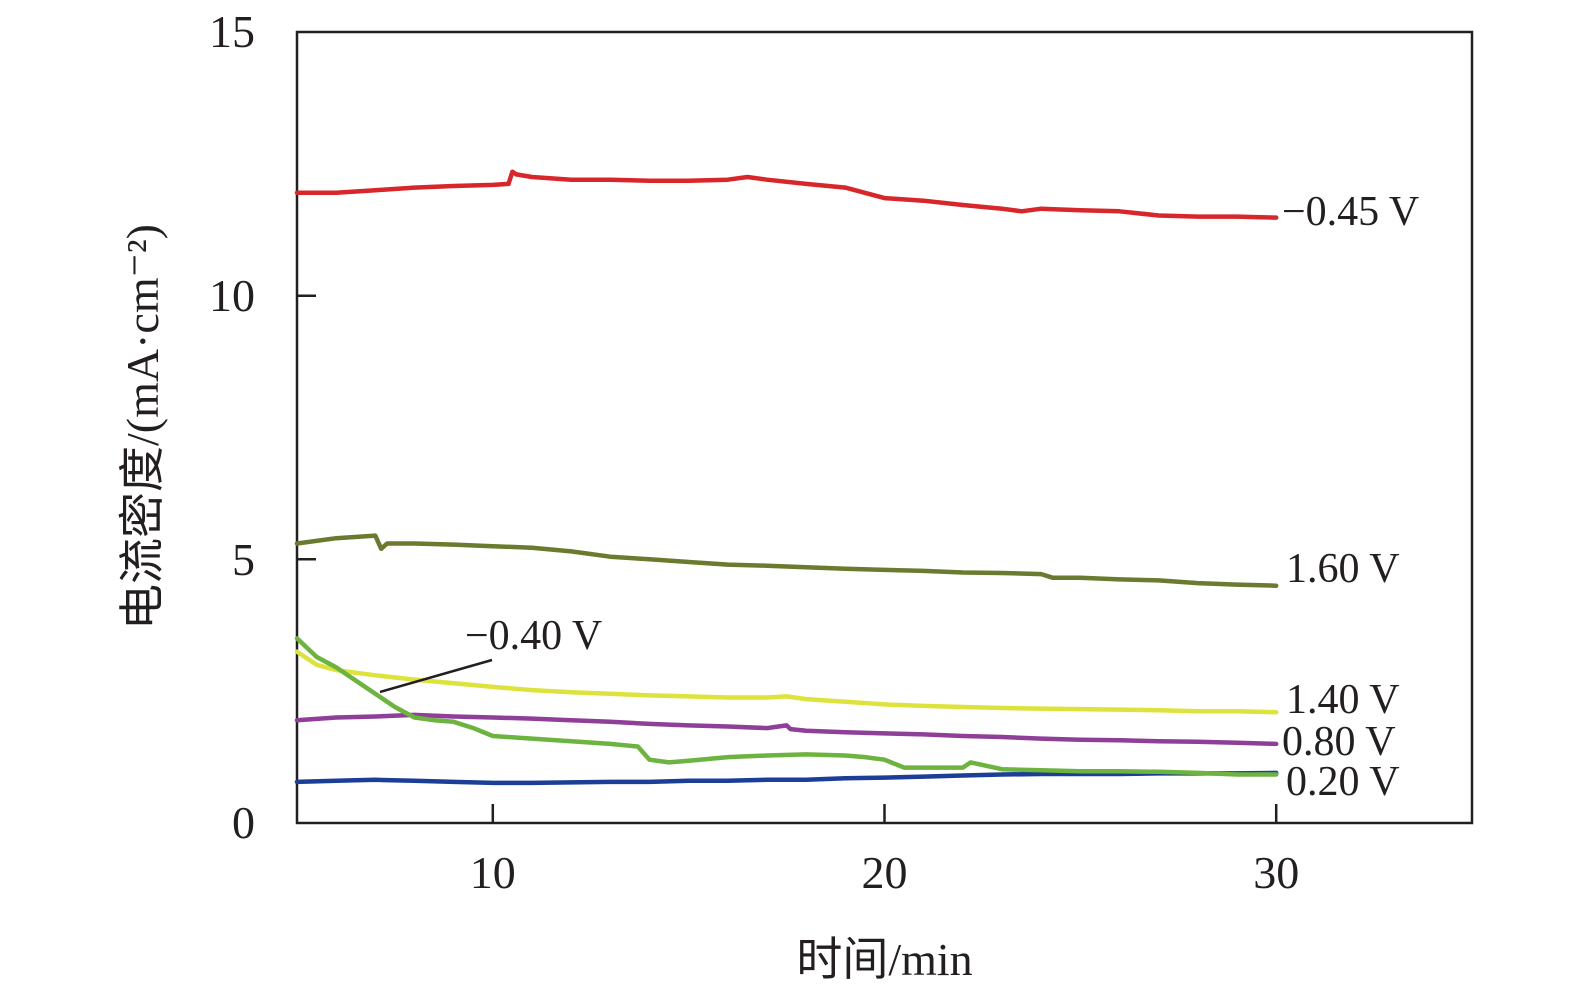 This screenshot has width=1575, height=996. I want to click on y-tick-label-5: 5, so click(243, 559).